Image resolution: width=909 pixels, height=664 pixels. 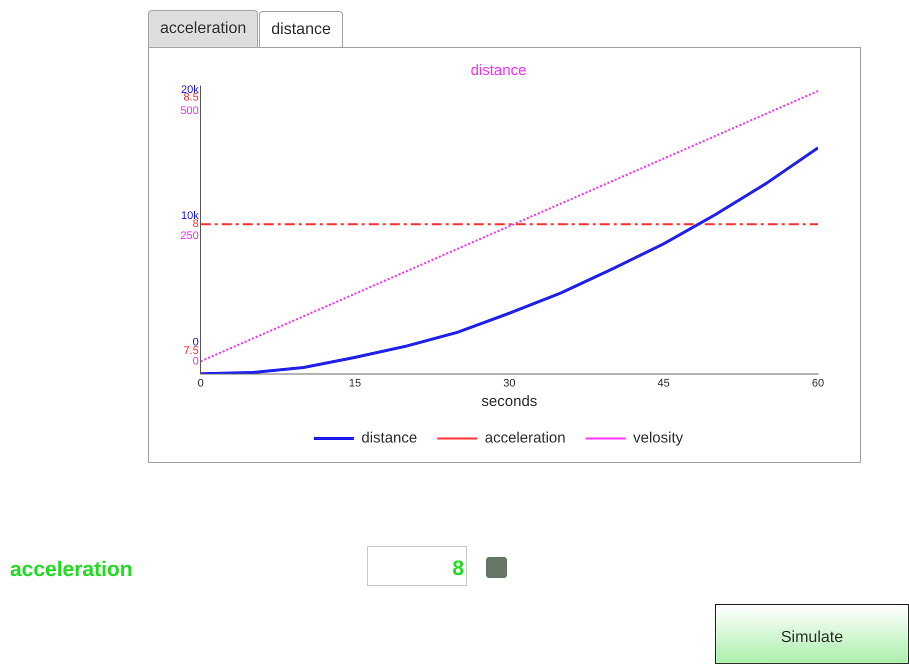 I want to click on y3-tick-label: 500, so click(x=189, y=111).